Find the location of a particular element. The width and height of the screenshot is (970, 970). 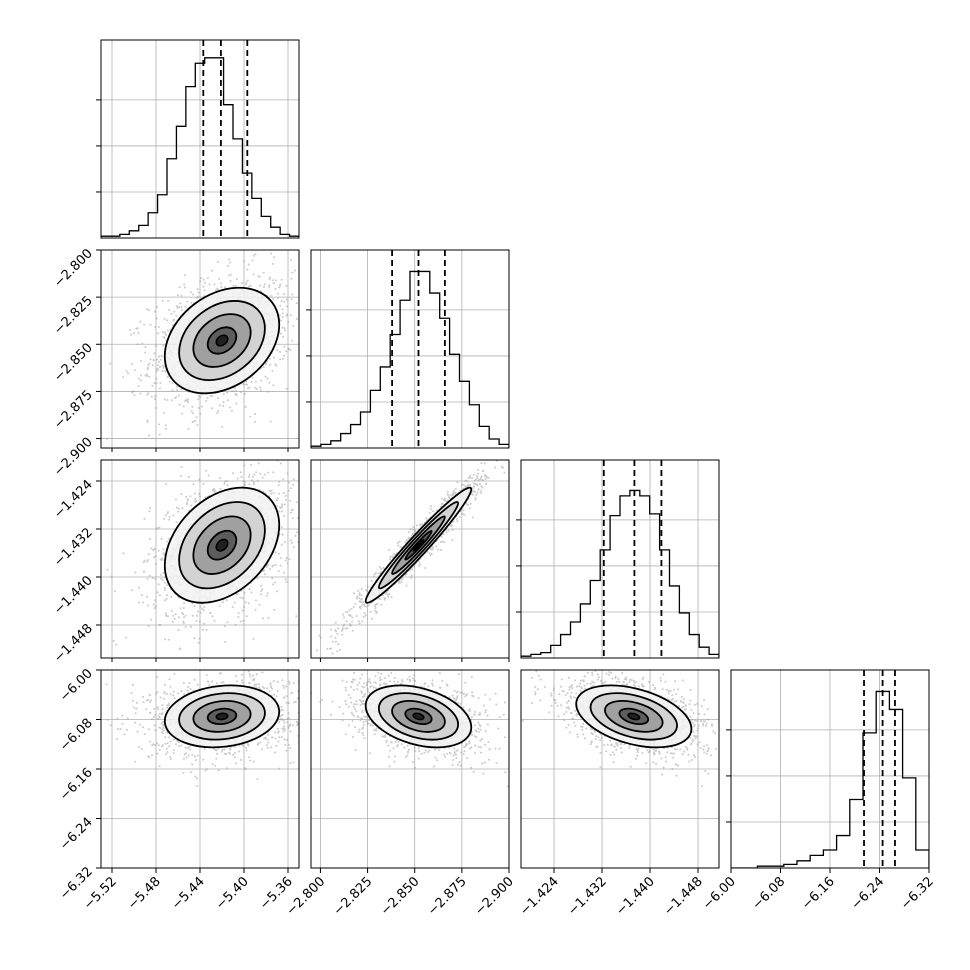

y-tick-label: −6.00 is located at coordinates (76, 685).